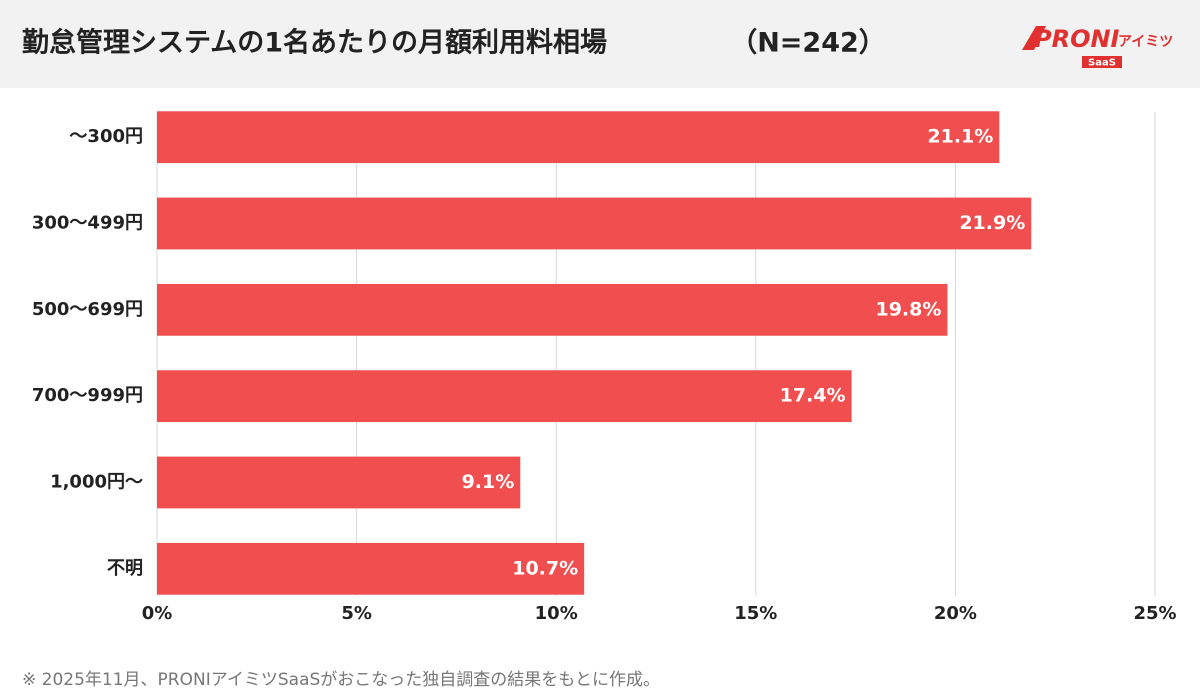 Image resolution: width=1200 pixels, height=700 pixels. Describe the element at coordinates (1145, 42) in the screenshot. I see `logo-sub: アイミツ` at that location.